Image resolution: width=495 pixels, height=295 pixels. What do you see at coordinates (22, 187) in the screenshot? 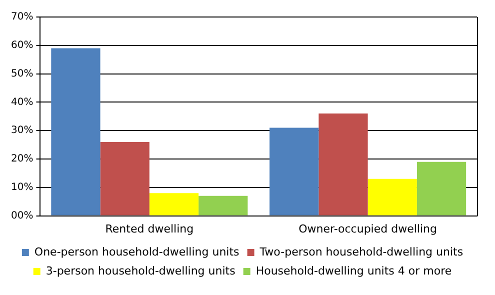
I see `y-tick-label: 10%` at bounding box center [22, 187].